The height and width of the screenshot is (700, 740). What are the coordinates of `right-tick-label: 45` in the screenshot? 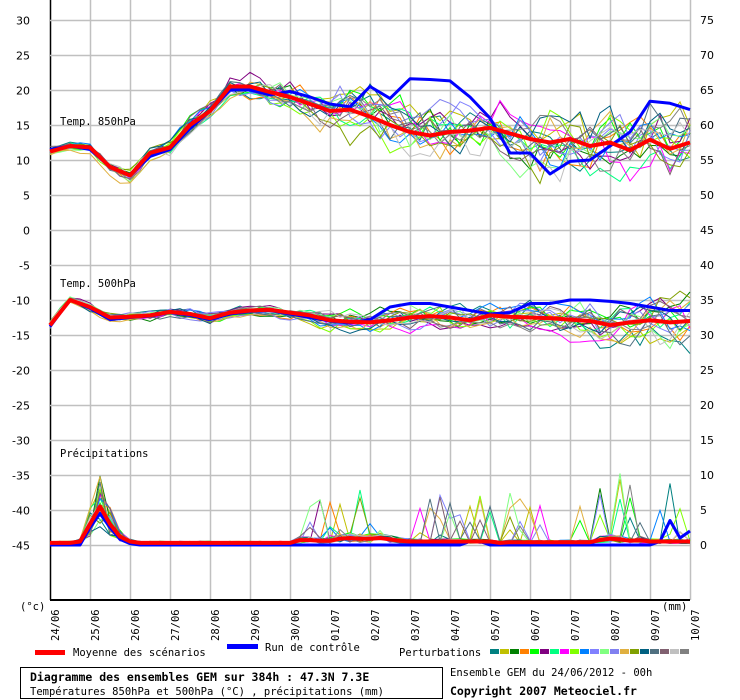 It's located at (707, 230).